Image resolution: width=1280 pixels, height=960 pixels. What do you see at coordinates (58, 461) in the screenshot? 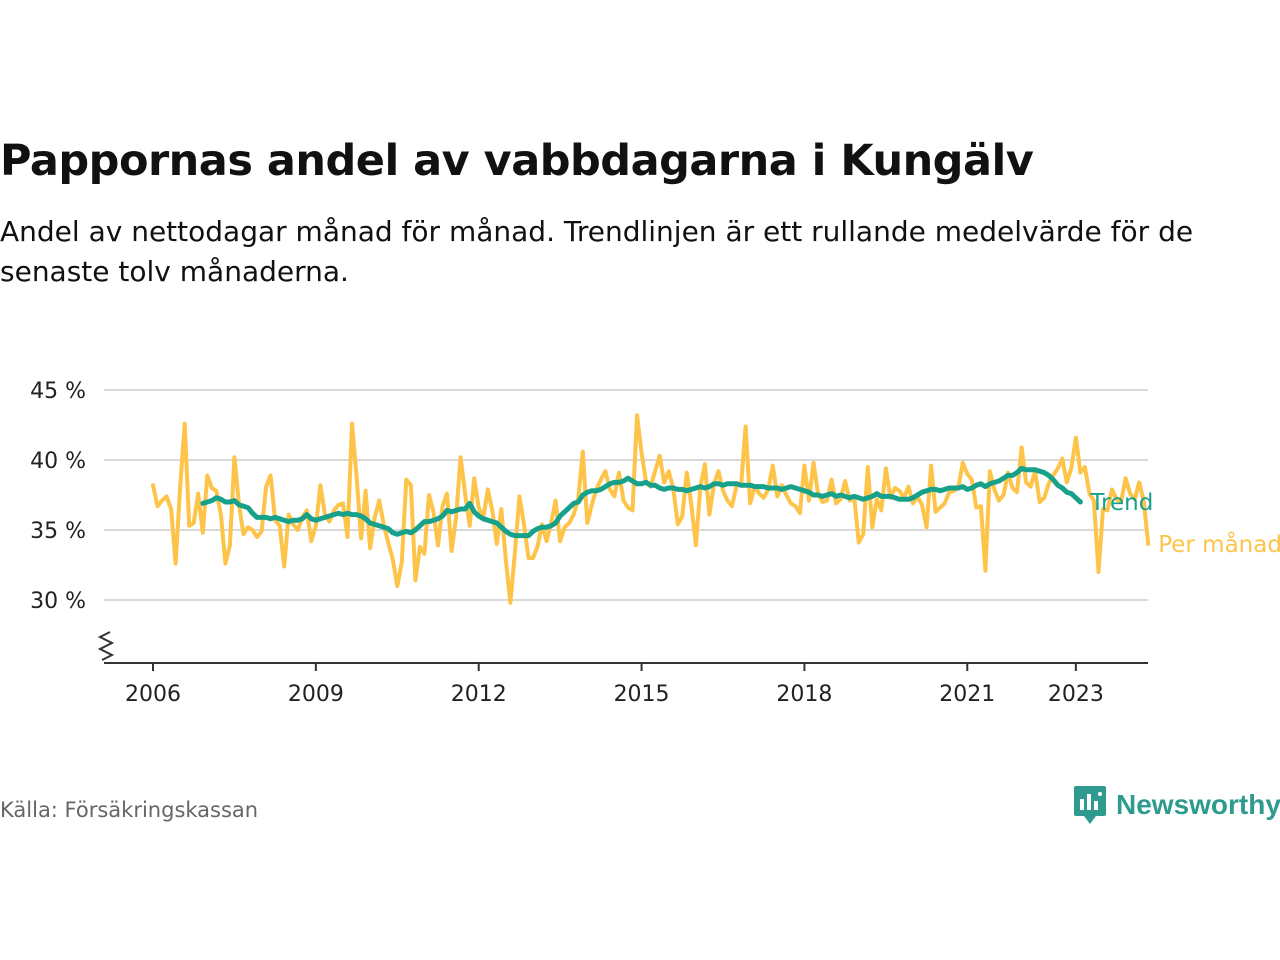
I see `y-tick-label: 40 %` at bounding box center [58, 461].